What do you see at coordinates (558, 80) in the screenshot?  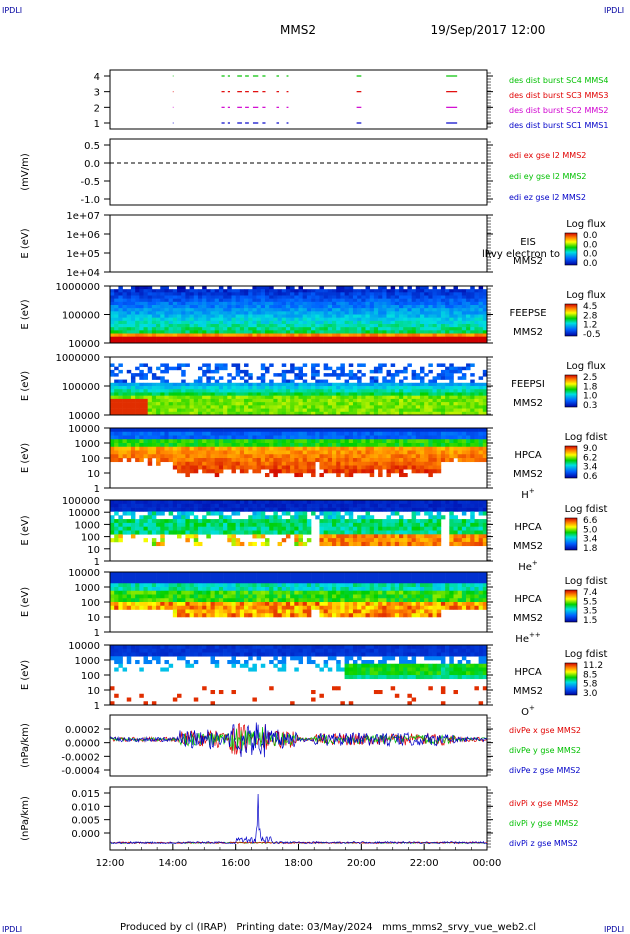 I see `burst-legend-entry: des dist burst SC4 MMS4` at bounding box center [558, 80].